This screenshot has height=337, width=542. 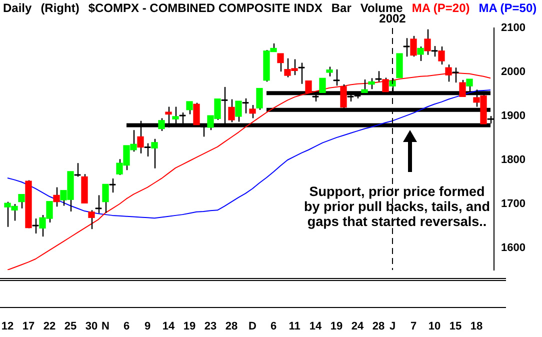 I want to click on y-tick-label: 2000, so click(x=513, y=72).